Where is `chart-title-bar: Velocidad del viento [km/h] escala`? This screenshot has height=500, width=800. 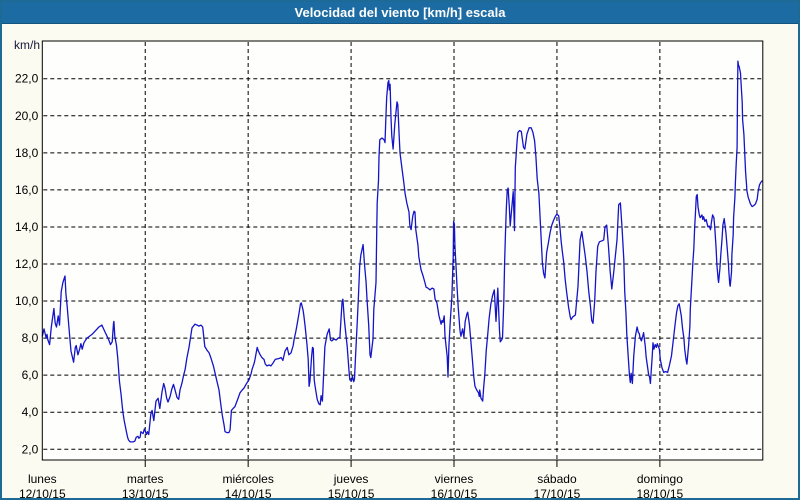 chart-title-bar: Velocidad del viento [km/h] escala is located at coordinates (400, 13).